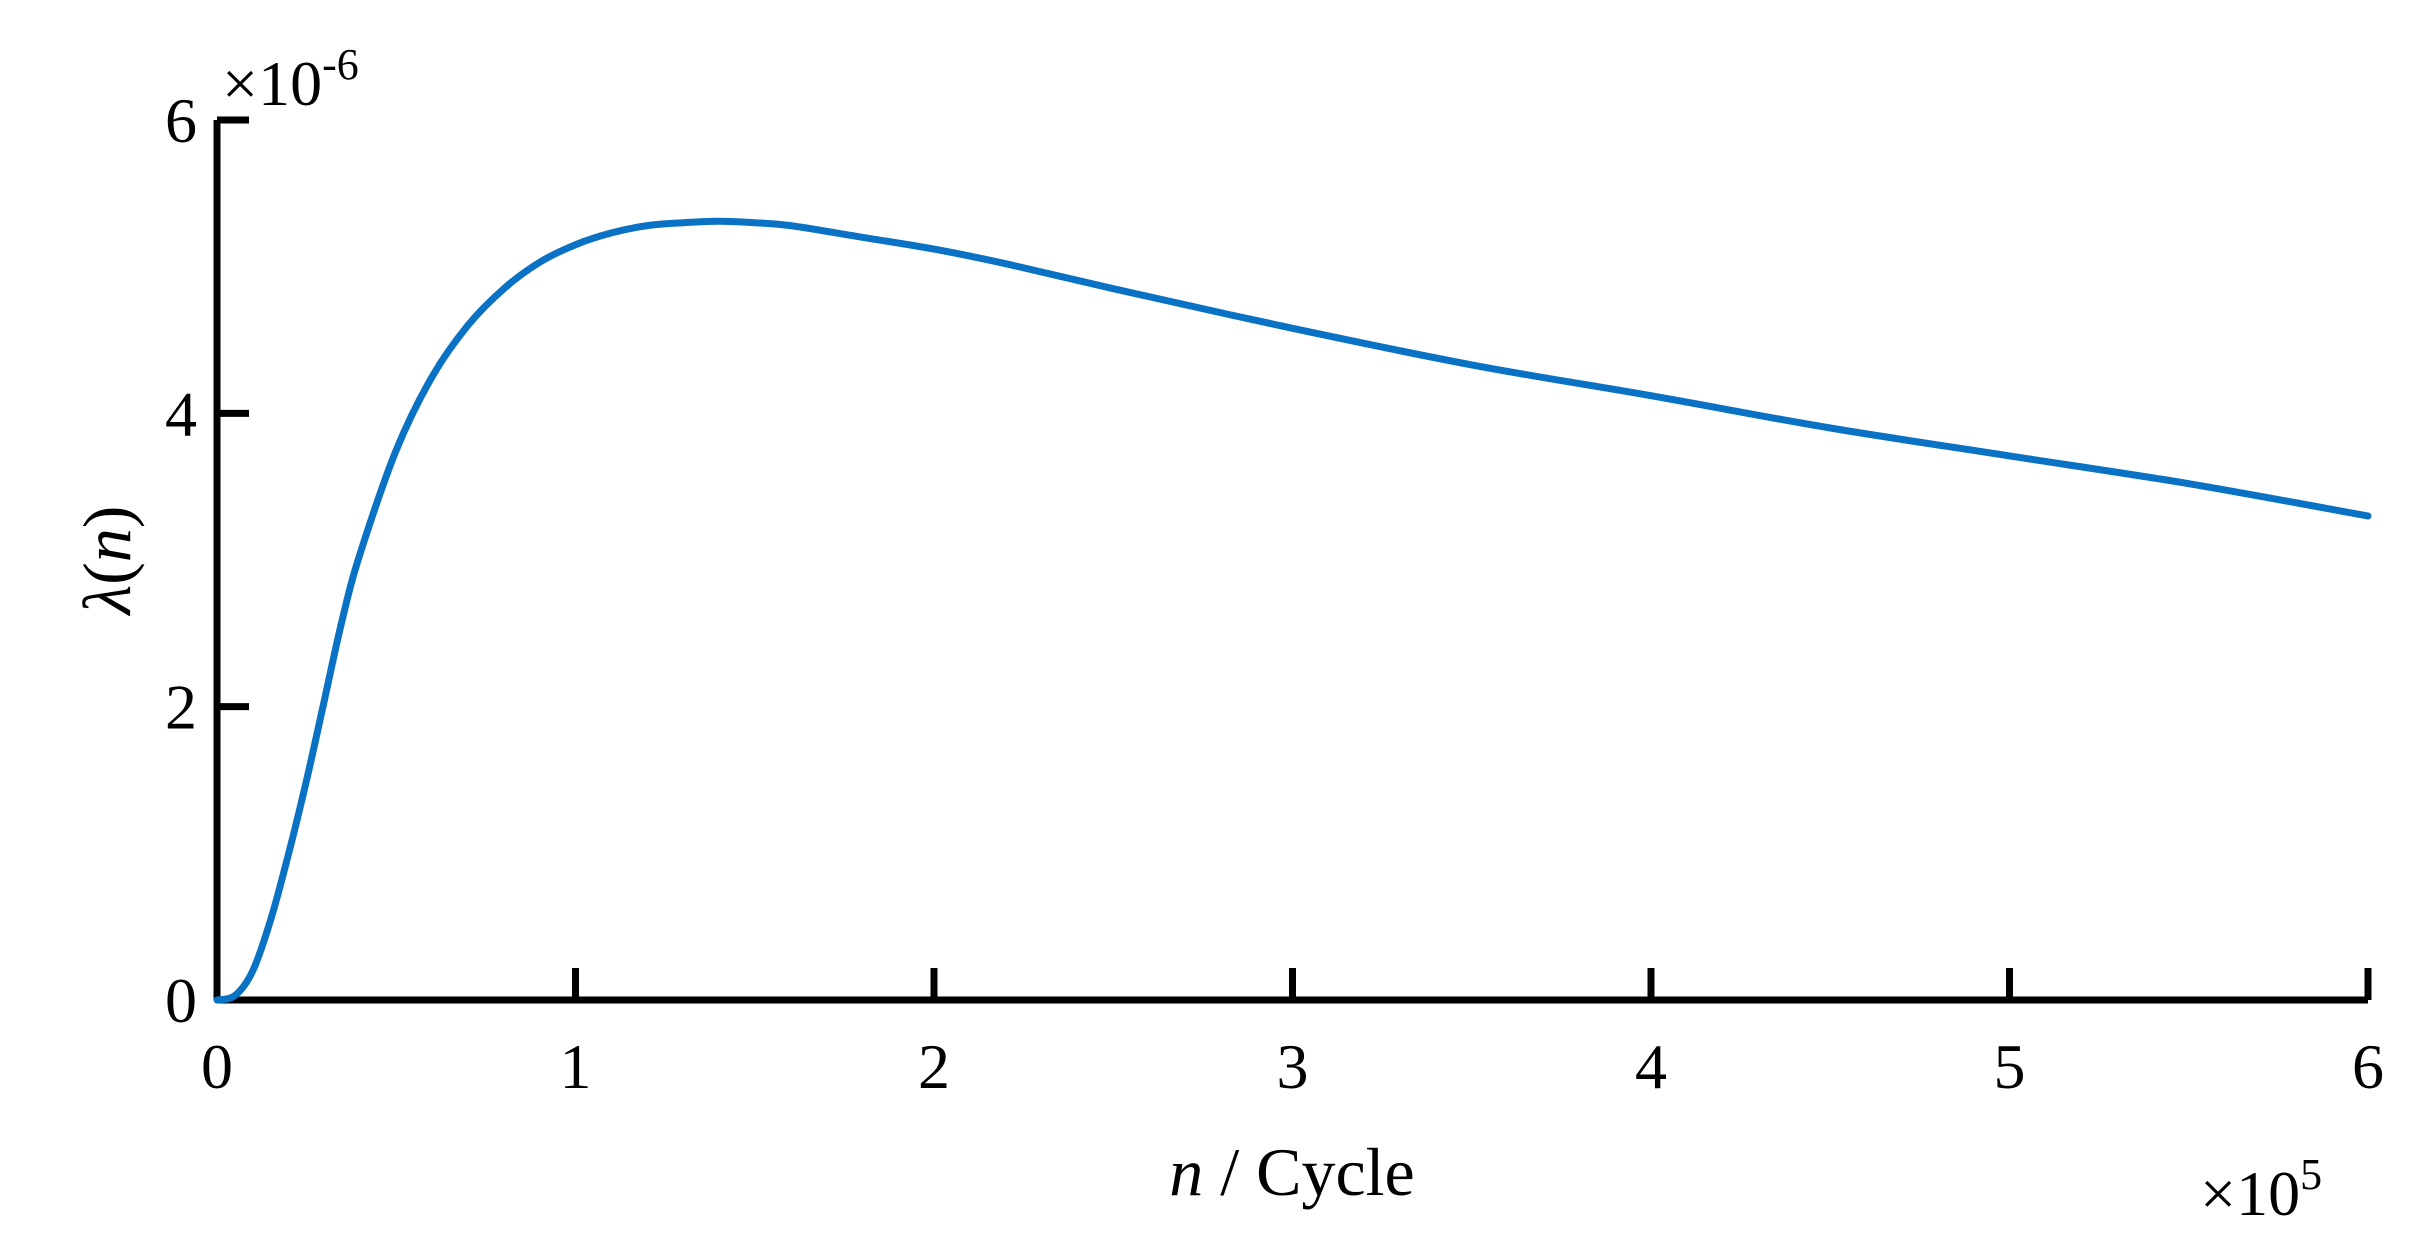 The height and width of the screenshot is (1255, 2415). Describe the element at coordinates (181, 413) in the screenshot. I see `y-tick-label: 4` at that location.